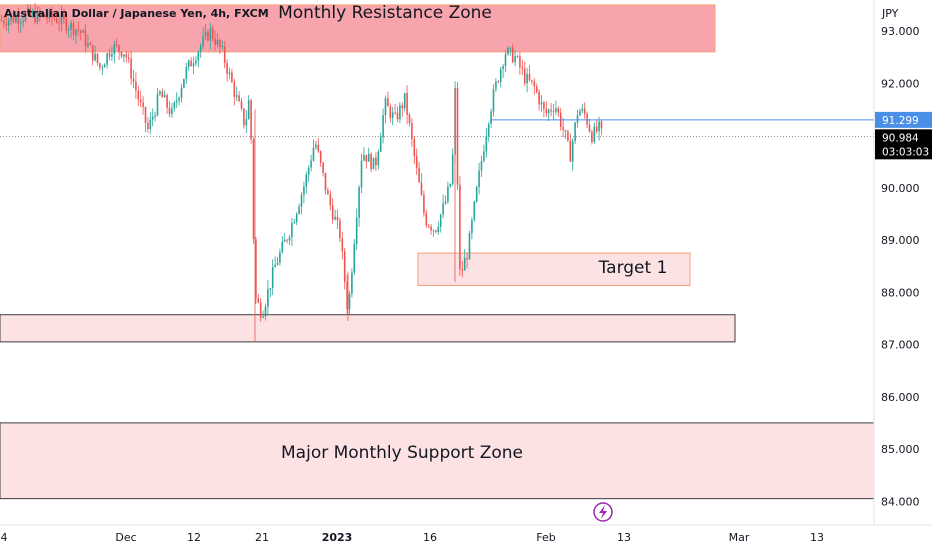  What do you see at coordinates (903, 262) in the screenshot?
I see `price-axis-background` at bounding box center [903, 262].